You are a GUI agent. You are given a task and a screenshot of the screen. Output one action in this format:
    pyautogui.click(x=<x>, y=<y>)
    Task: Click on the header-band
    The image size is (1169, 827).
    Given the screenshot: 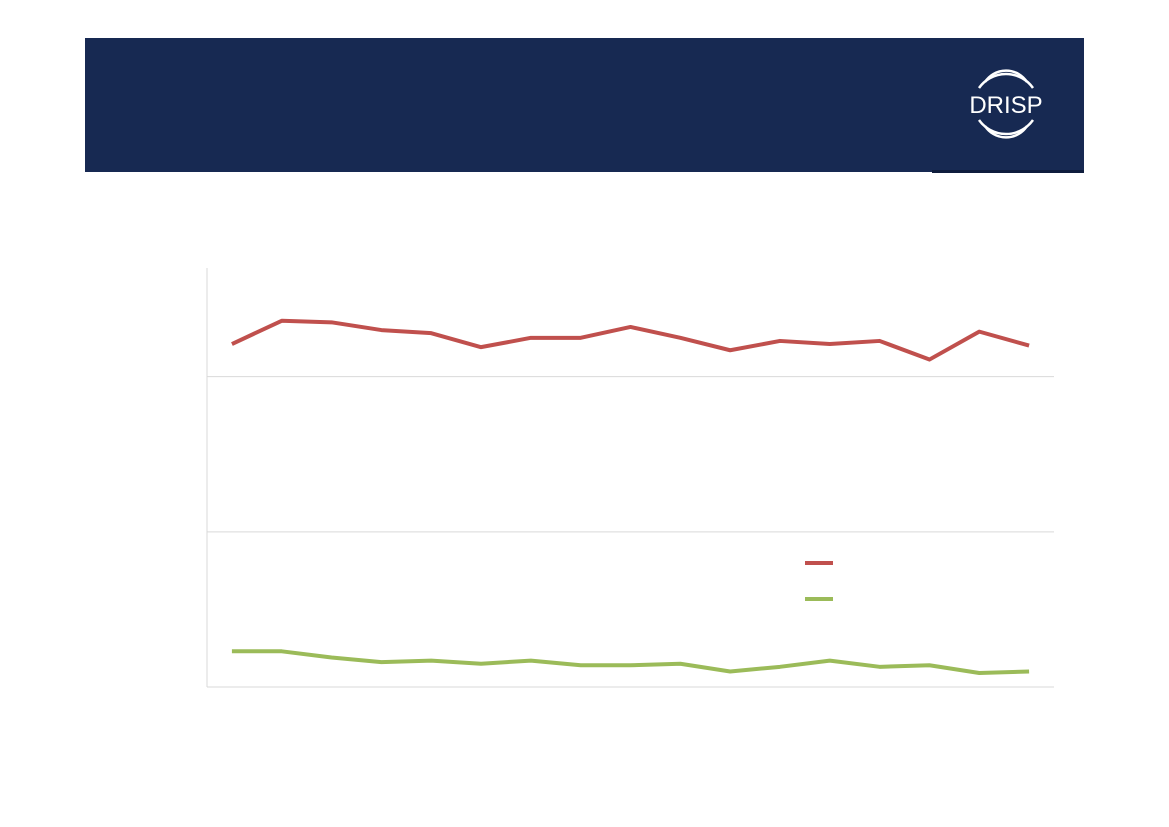 What is the action you would take?
    pyautogui.click(x=584, y=105)
    